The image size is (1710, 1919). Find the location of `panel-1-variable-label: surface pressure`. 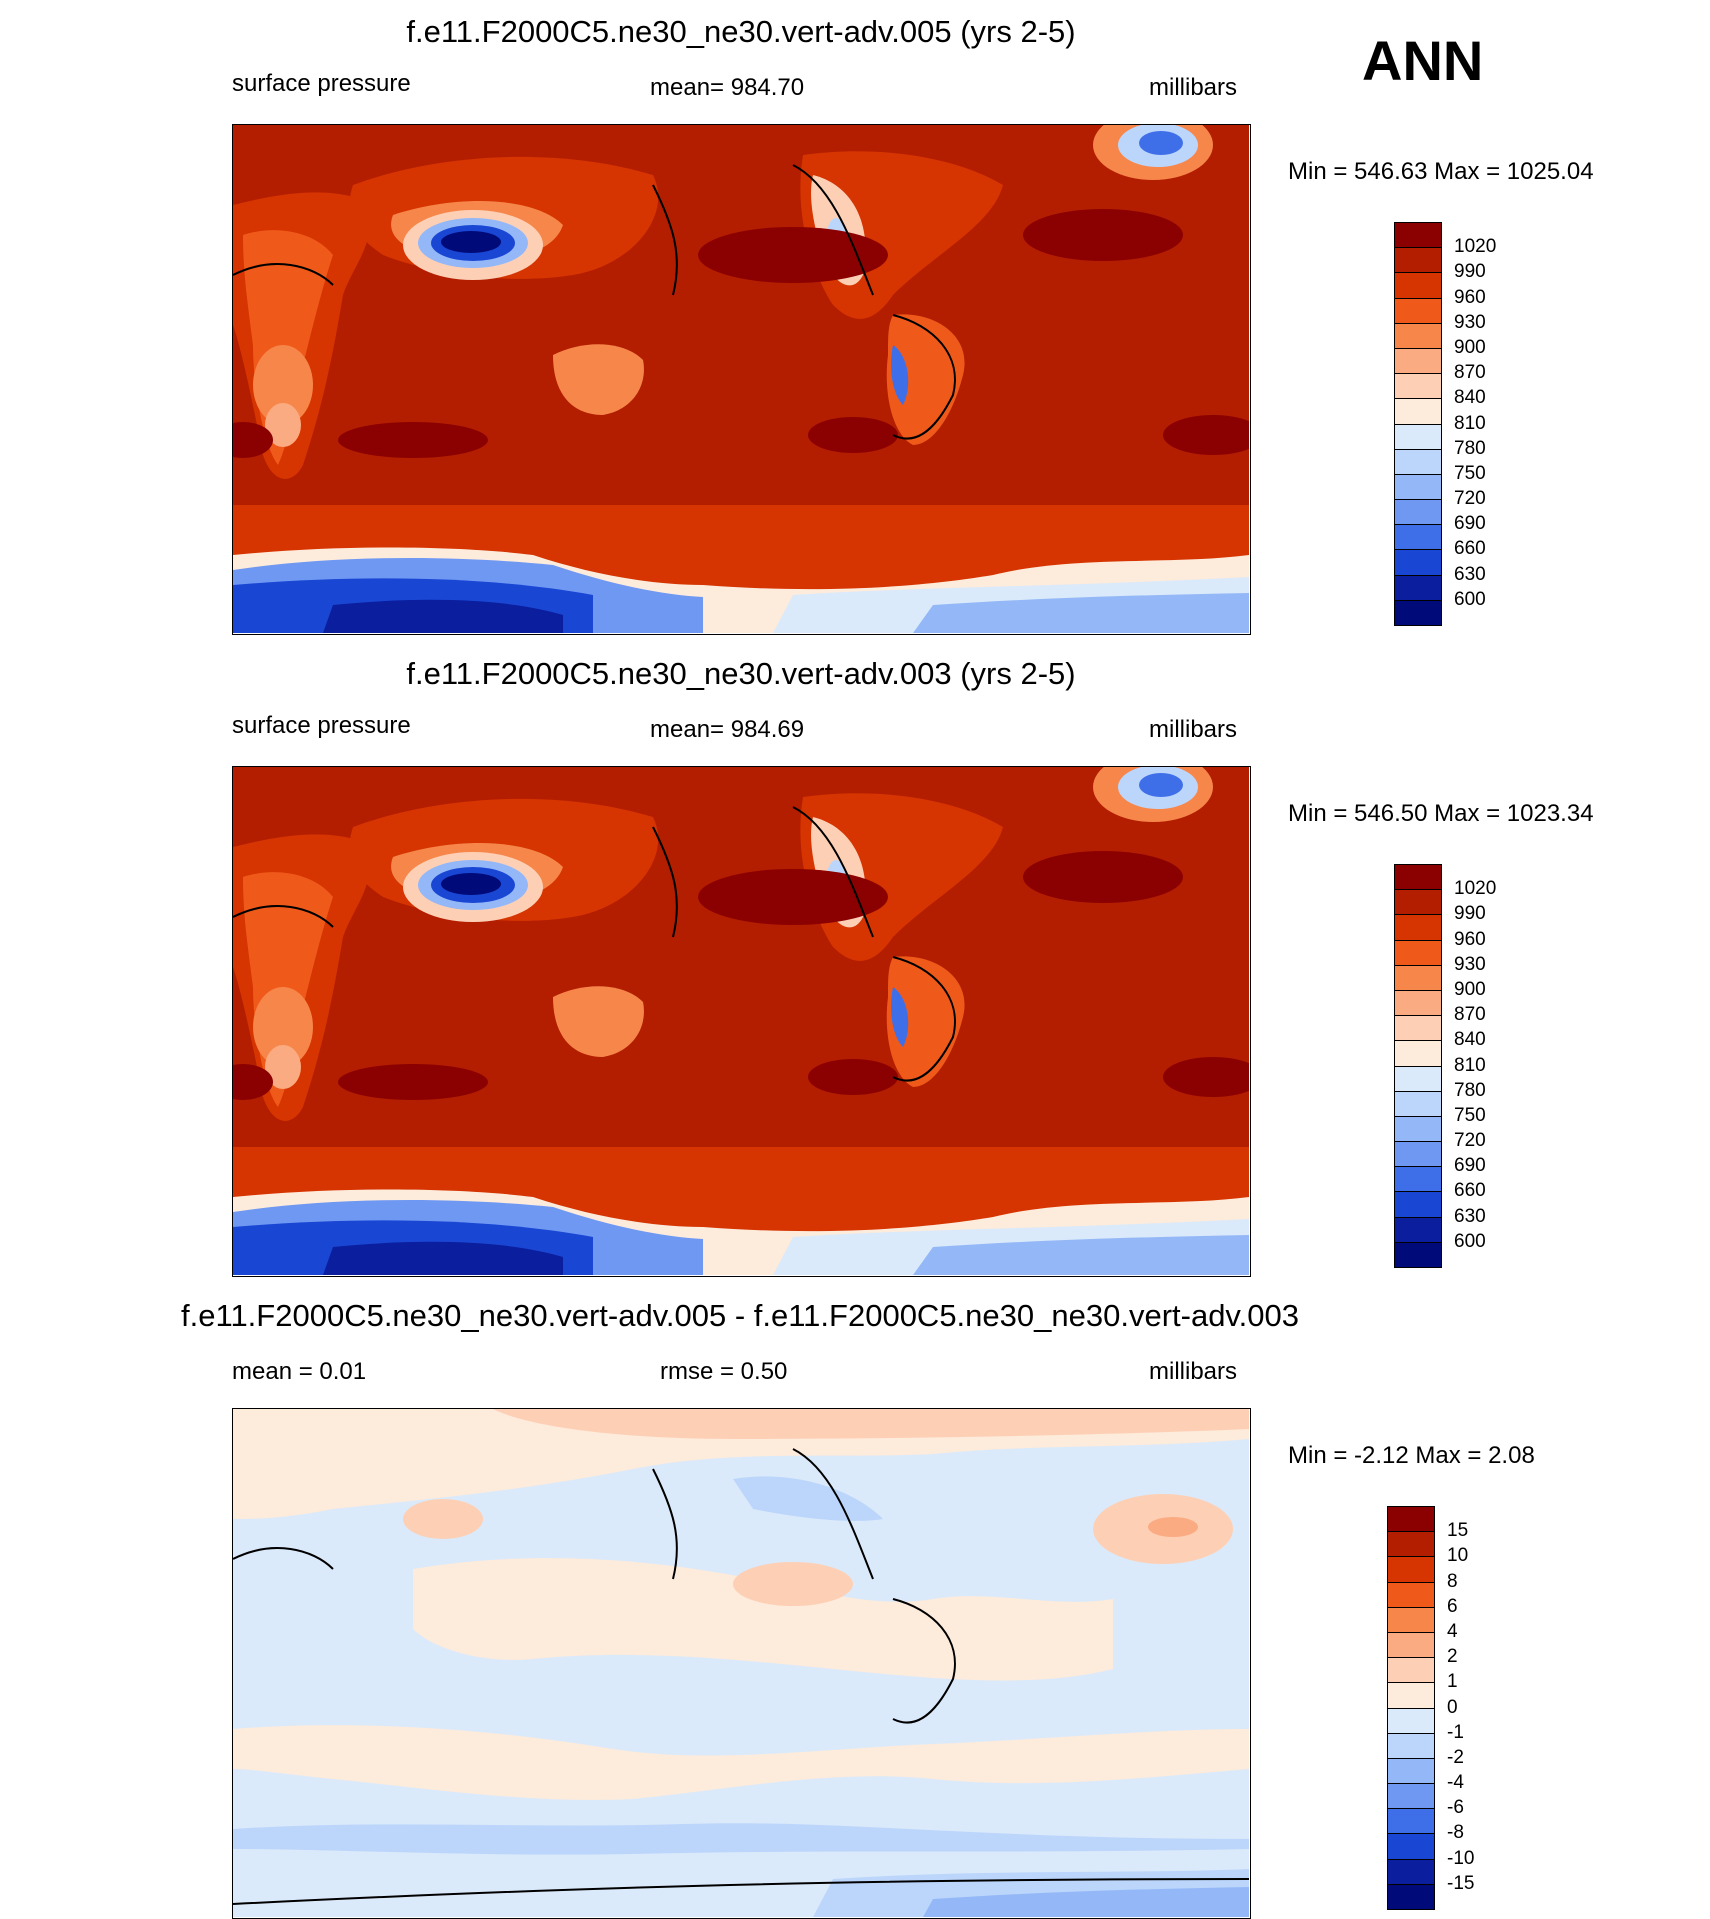

panel-1-variable-label: surface pressure is located at coordinates (321, 83).